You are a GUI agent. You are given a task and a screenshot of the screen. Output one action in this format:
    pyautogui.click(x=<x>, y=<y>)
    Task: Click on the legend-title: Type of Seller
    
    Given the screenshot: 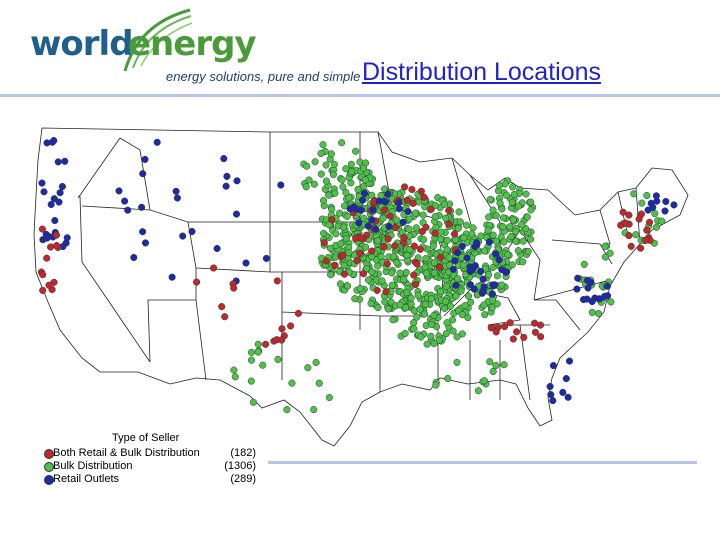 What is the action you would take?
    pyautogui.click(x=146, y=438)
    